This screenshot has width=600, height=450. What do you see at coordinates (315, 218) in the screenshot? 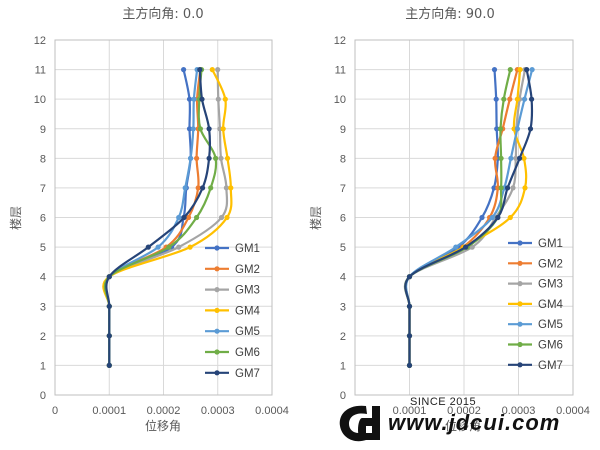
I see `y-axis-label: 楼层` at bounding box center [315, 218].